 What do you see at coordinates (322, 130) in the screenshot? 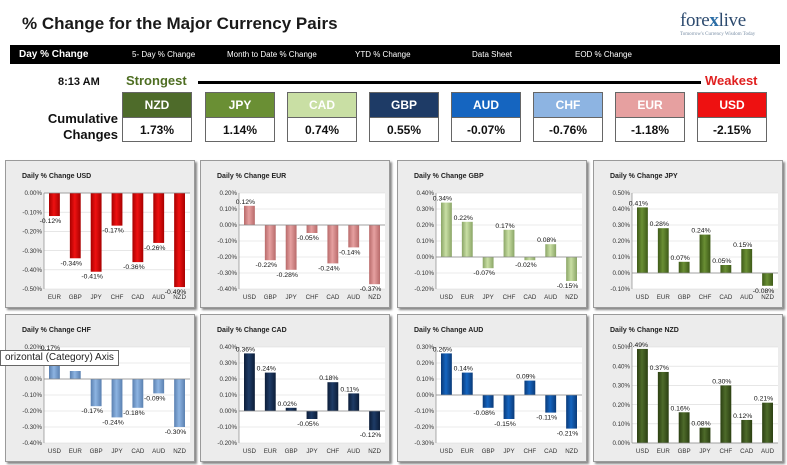
I see `currency-value: 0.74%` at bounding box center [322, 130].